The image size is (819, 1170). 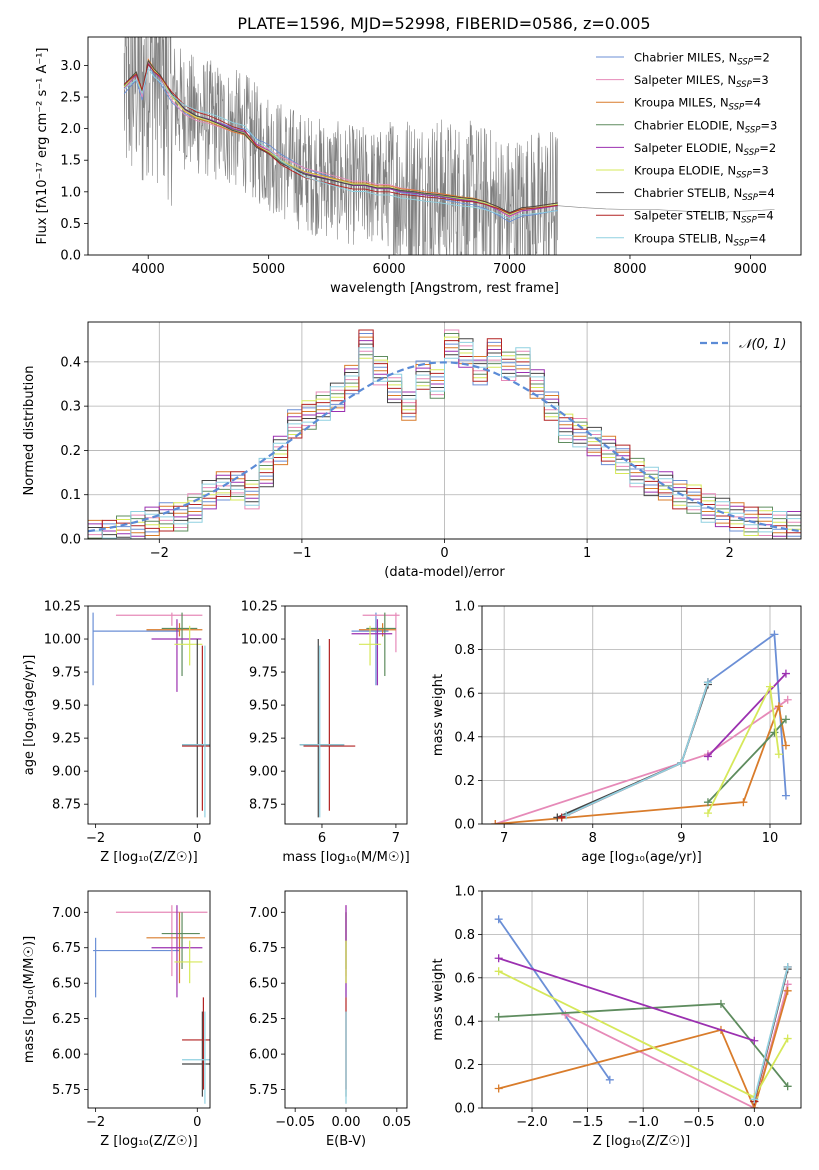 What do you see at coordinates (396, 838) in the screenshot?
I see `age-vs-mass-xtick-label: 7` at bounding box center [396, 838].